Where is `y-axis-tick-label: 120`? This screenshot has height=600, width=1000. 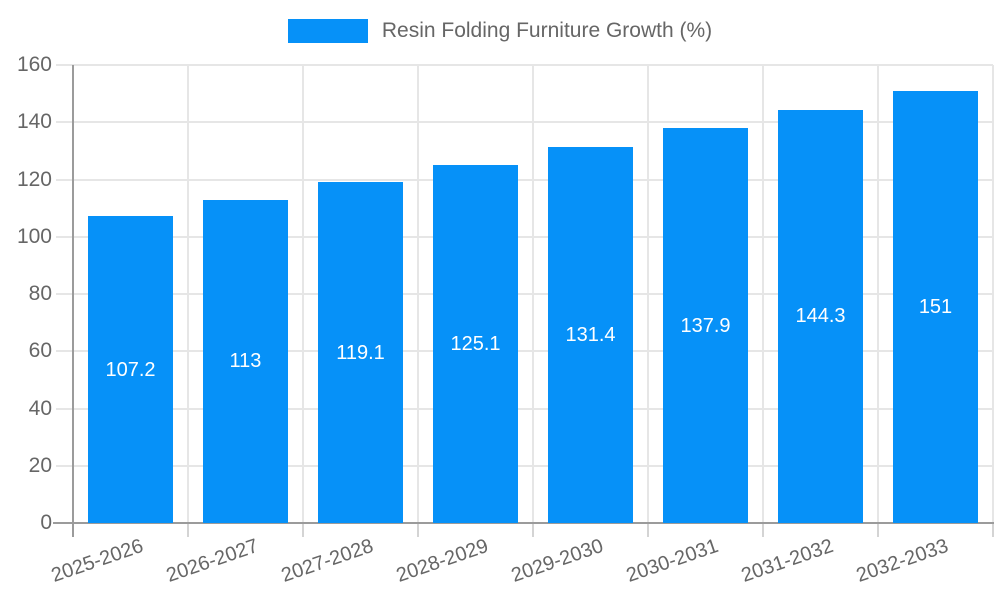
y-axis-tick-label: 120 is located at coordinates (34, 179).